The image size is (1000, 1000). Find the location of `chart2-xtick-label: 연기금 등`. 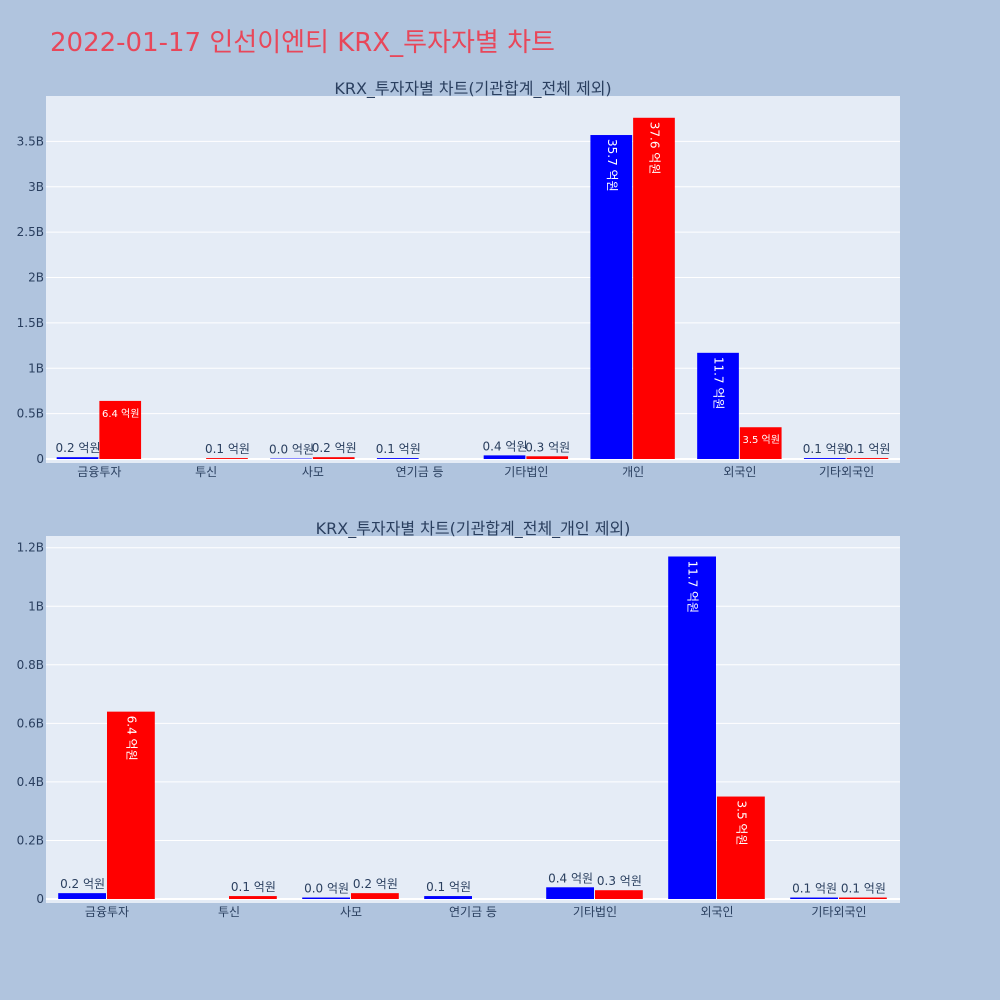

chart2-xtick-label: 연기금 등 is located at coordinates (473, 912).